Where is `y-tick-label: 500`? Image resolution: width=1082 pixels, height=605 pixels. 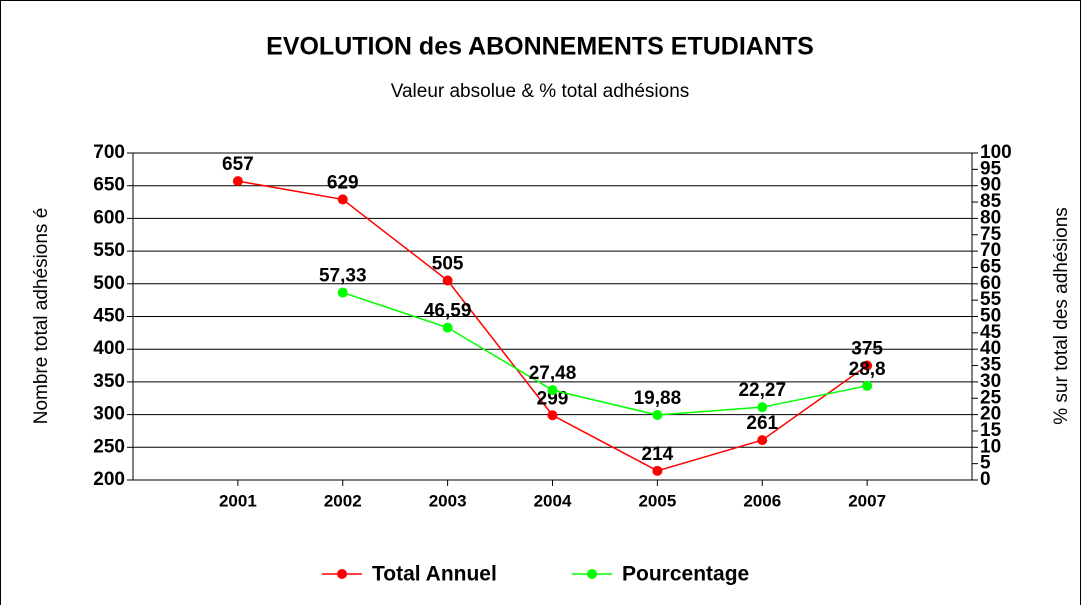
y-tick-label: 500 is located at coordinates (109, 283).